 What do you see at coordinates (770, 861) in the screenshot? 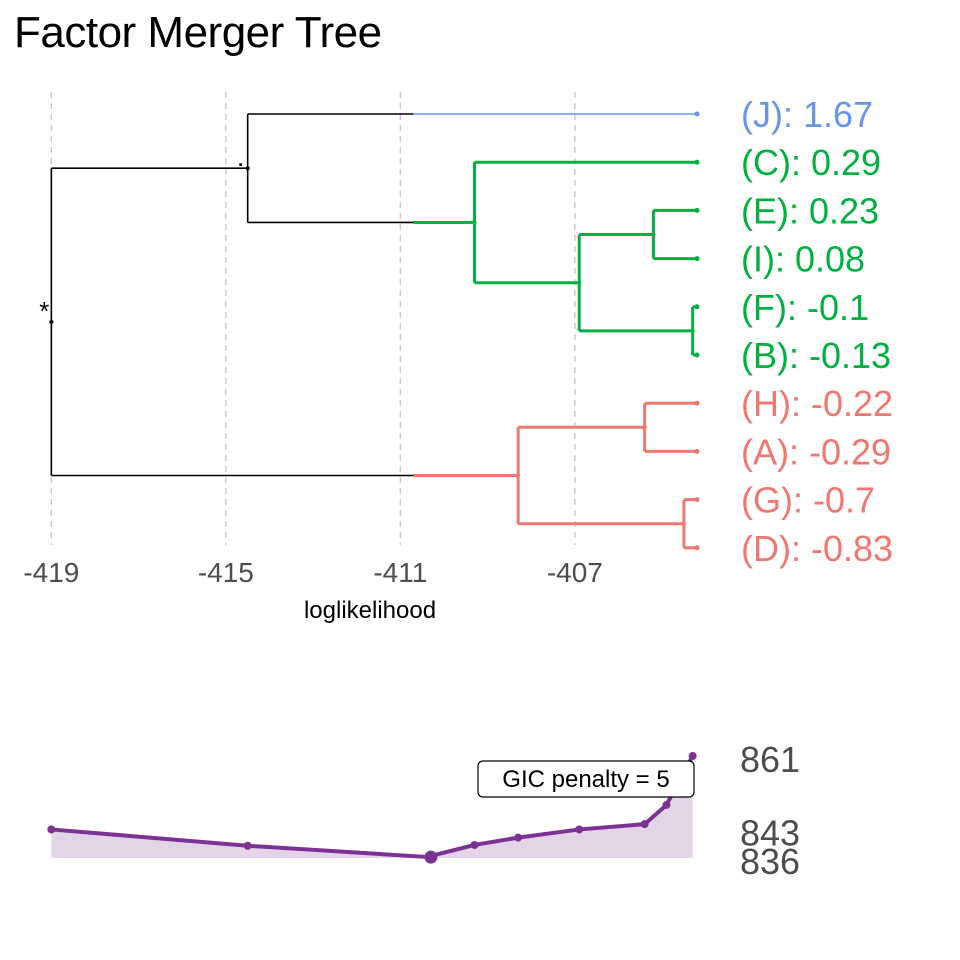
I see `gic-y-label: 836` at bounding box center [770, 861].